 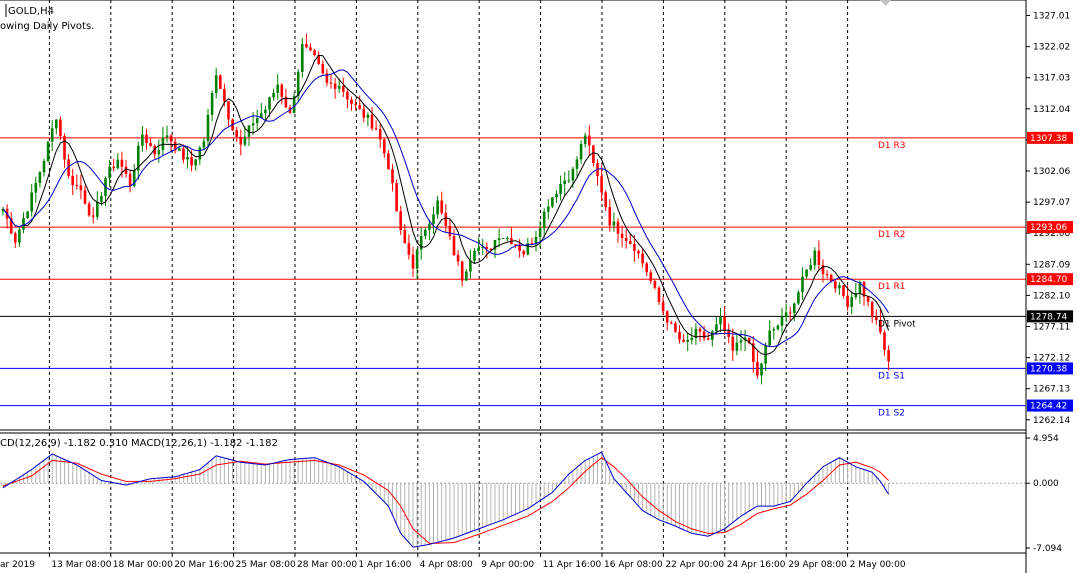 What do you see at coordinates (507, 565) in the screenshot?
I see `time-tick-label: 9 Apr 00:00` at bounding box center [507, 565].